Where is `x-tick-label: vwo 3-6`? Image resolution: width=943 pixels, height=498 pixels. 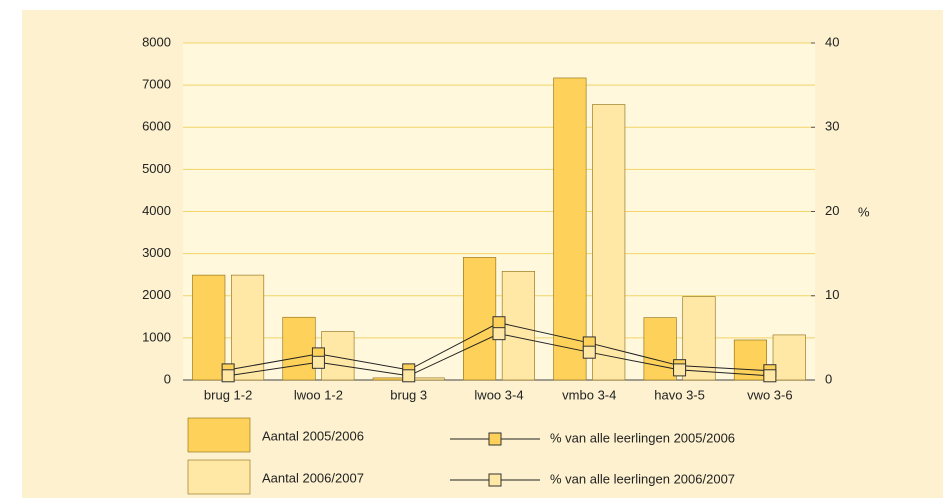 x-tick-label: vwo 3-6 is located at coordinates (770, 394).